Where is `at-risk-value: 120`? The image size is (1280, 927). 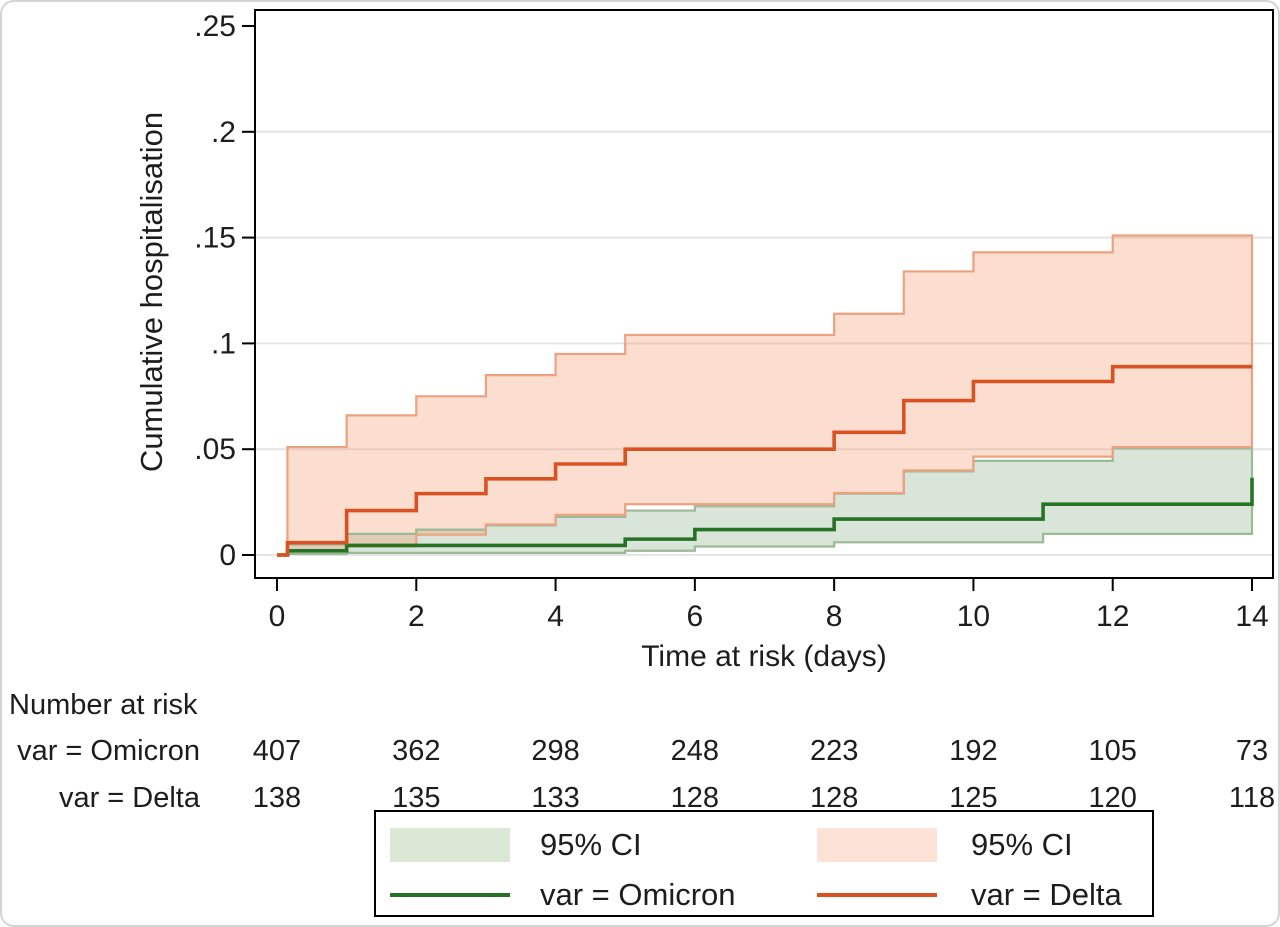 at-risk-value: 120 is located at coordinates (1112, 798).